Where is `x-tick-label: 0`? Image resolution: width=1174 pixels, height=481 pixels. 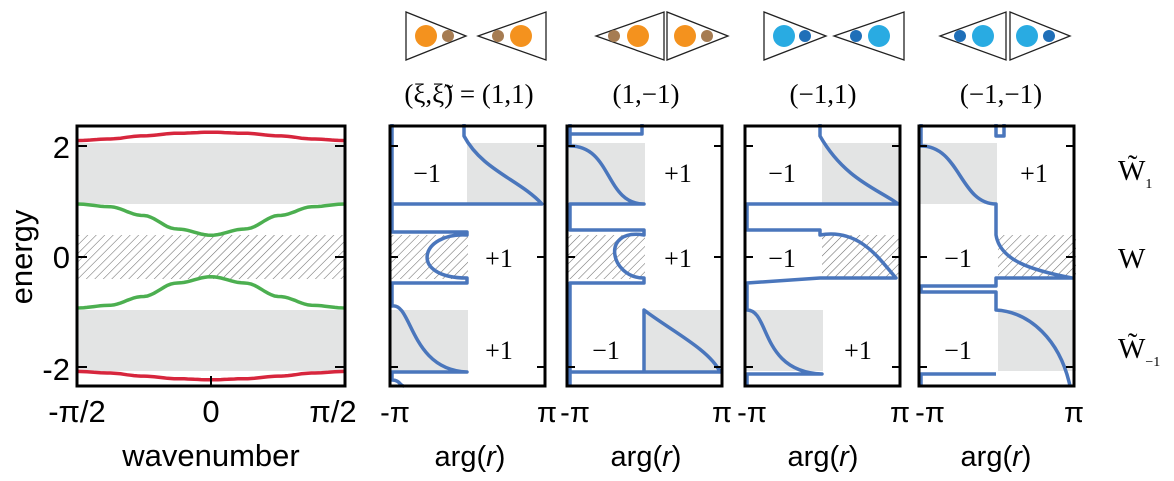
x-tick-label: 0 is located at coordinates (210, 411).